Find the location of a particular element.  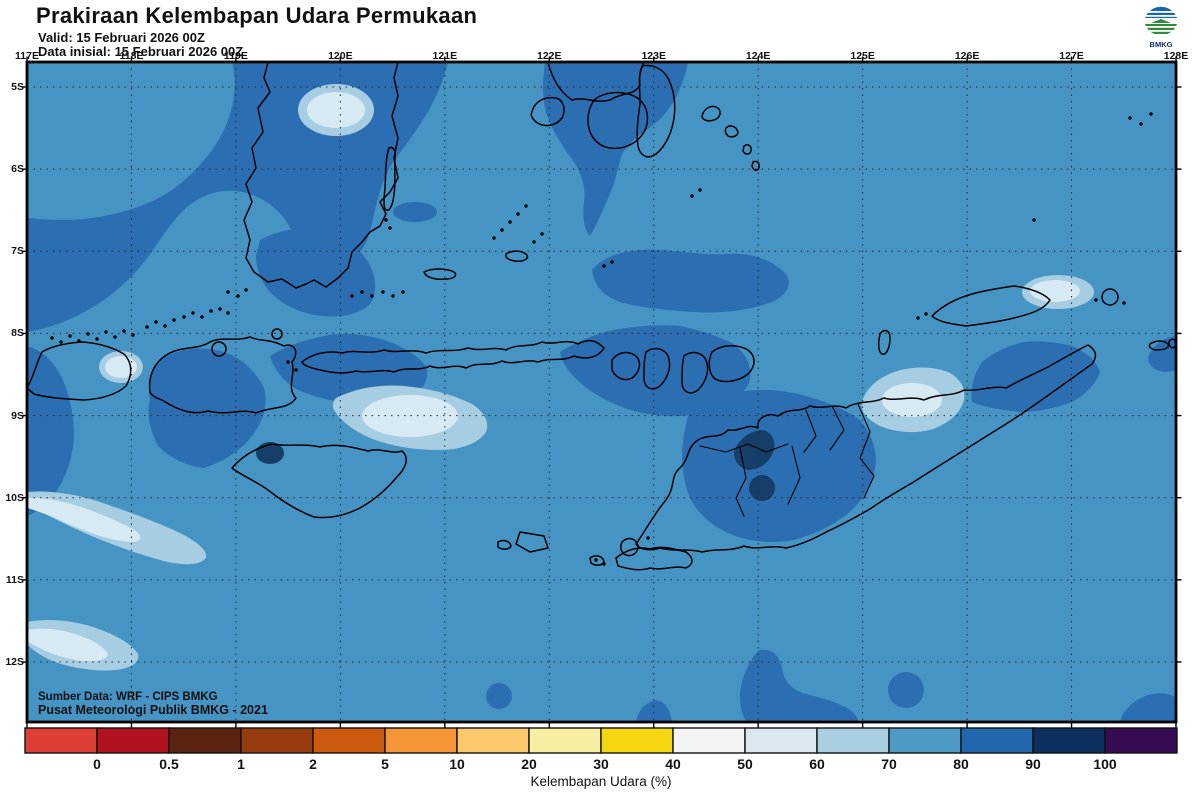

lat-label-6S: 6S is located at coordinates (17, 169).